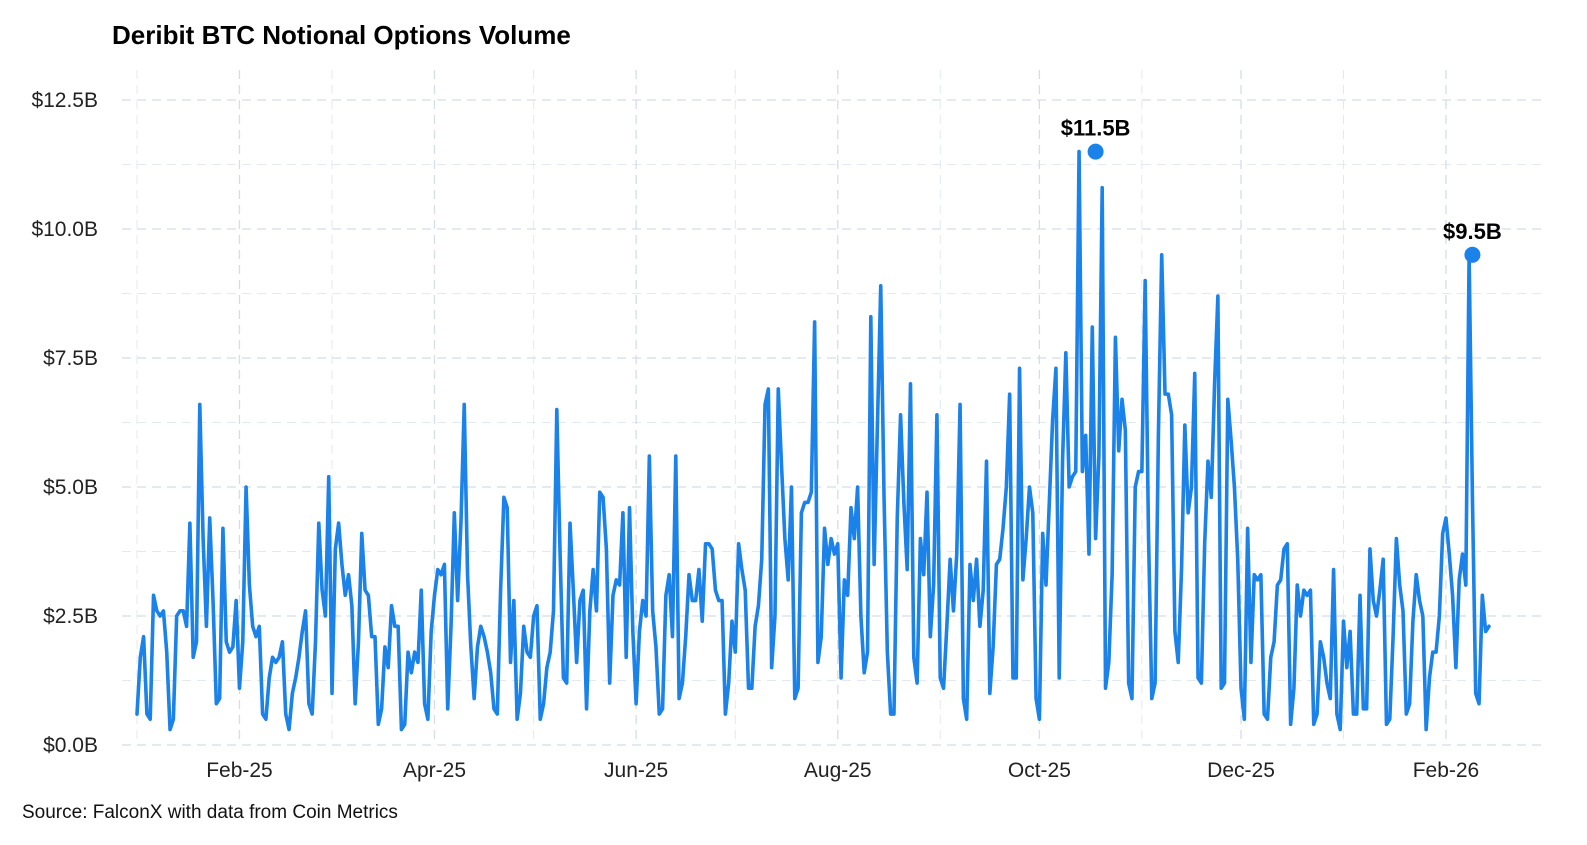 The image size is (1587, 845). I want to click on y-tick-label: $5.0B, so click(70, 487).